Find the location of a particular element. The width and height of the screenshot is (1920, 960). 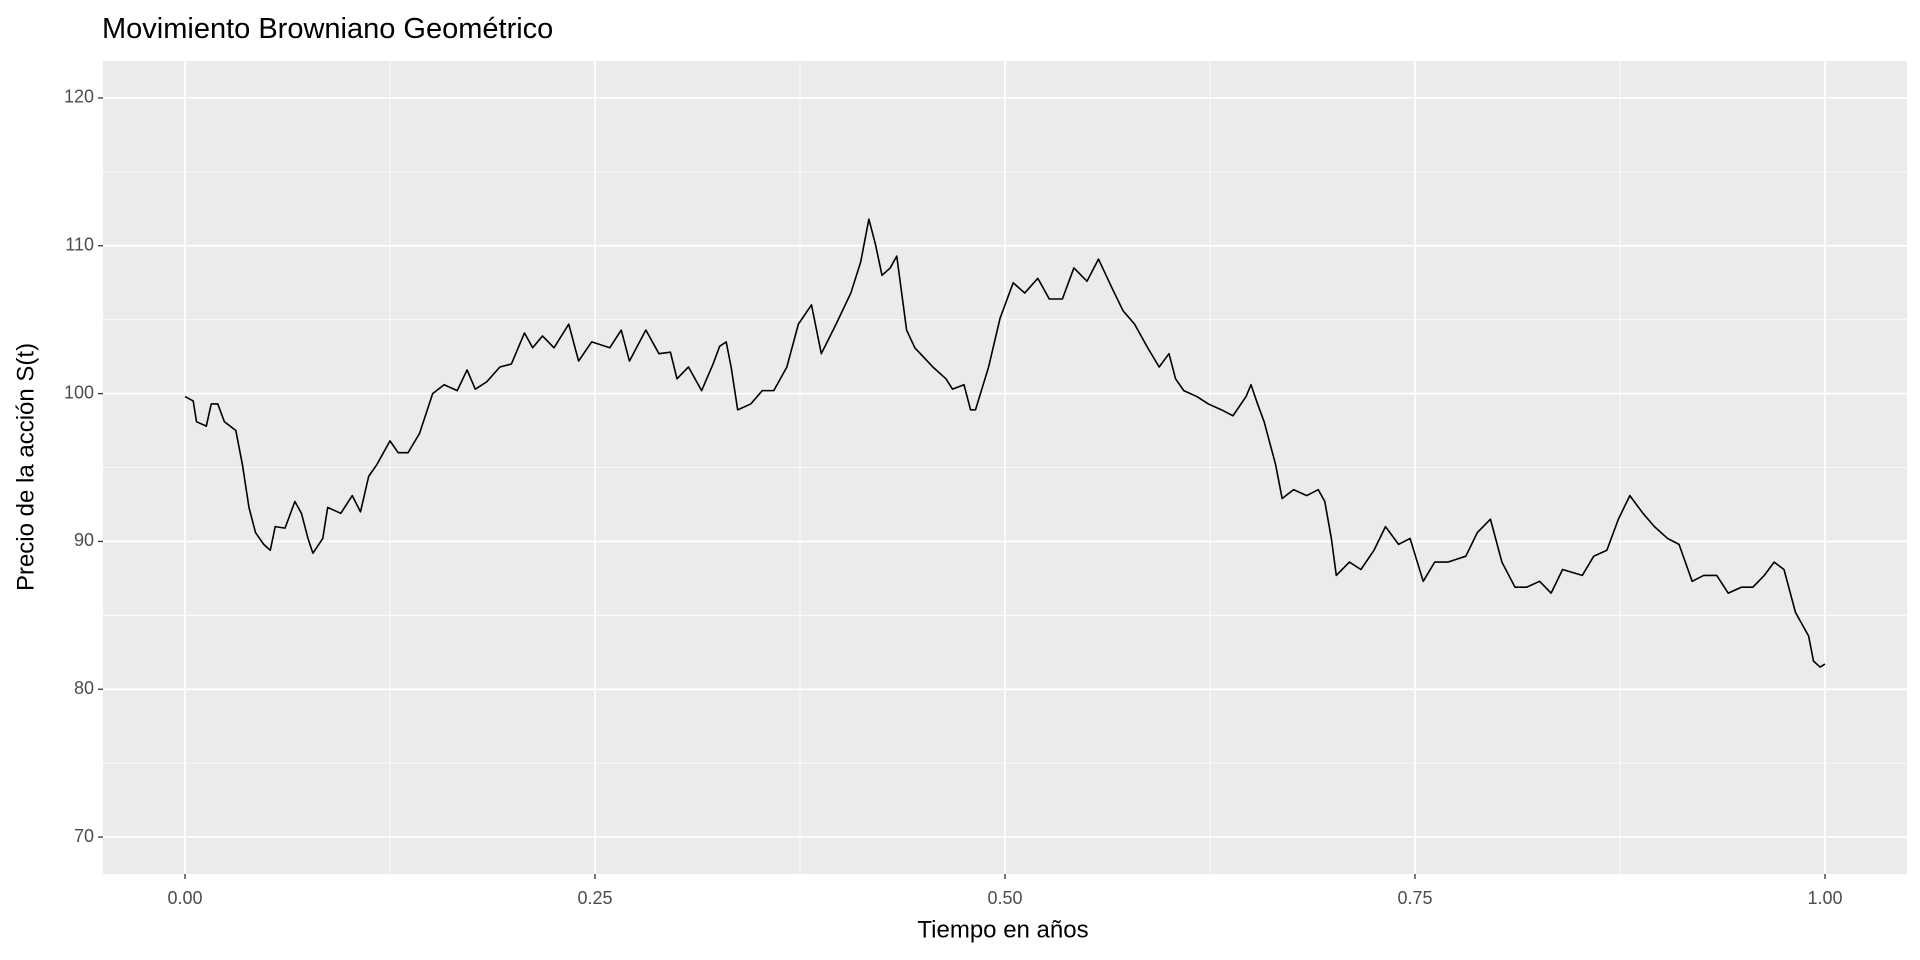

y-tick-label: 70 is located at coordinates (84, 836).